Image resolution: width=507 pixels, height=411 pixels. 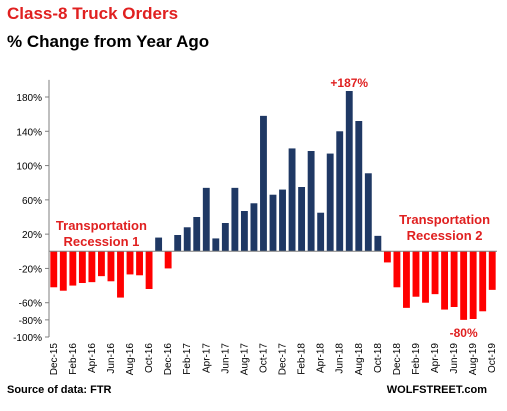 I want to click on chart-title: Class-8 Truck Orders, so click(x=93, y=13).